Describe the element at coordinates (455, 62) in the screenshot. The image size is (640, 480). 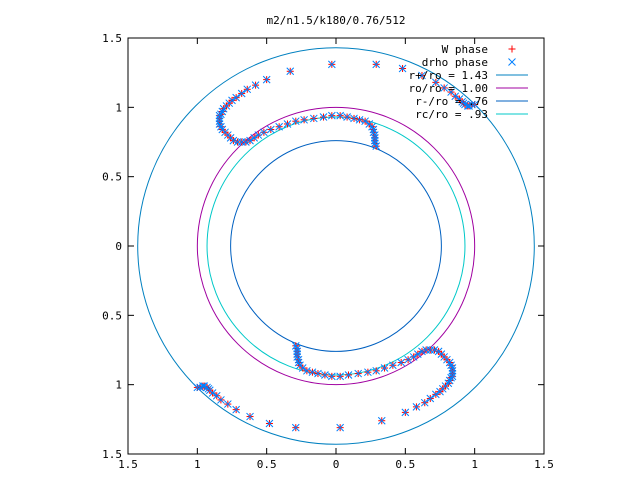
I see `legend-label: drho phase` at that location.